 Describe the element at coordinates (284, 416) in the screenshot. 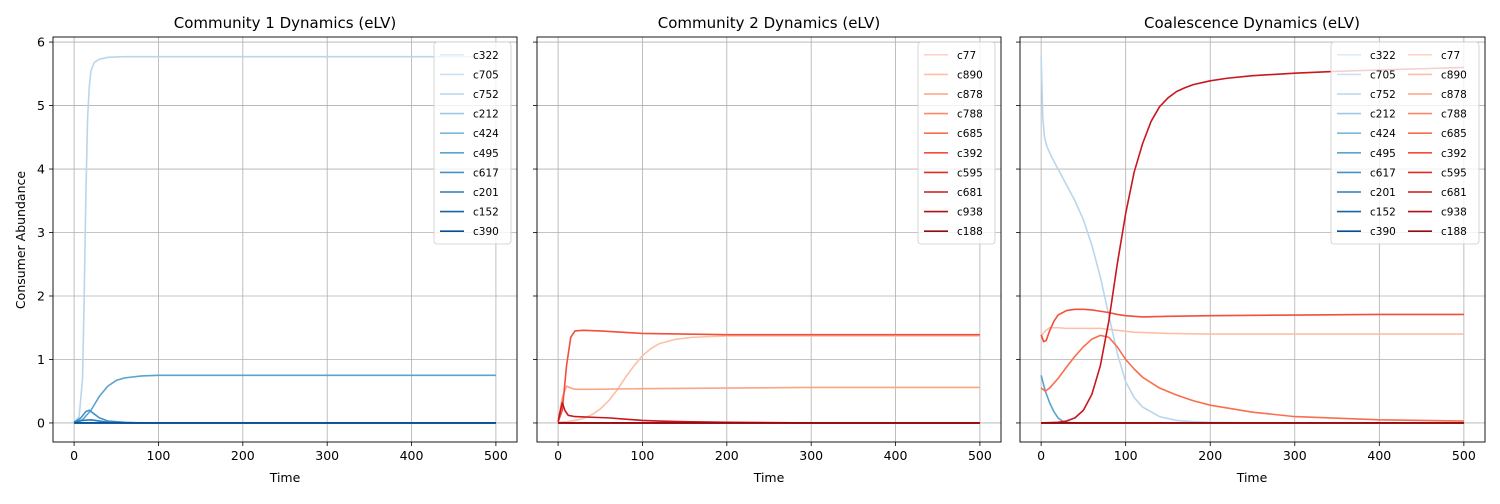

I see `series-line-c617` at that location.